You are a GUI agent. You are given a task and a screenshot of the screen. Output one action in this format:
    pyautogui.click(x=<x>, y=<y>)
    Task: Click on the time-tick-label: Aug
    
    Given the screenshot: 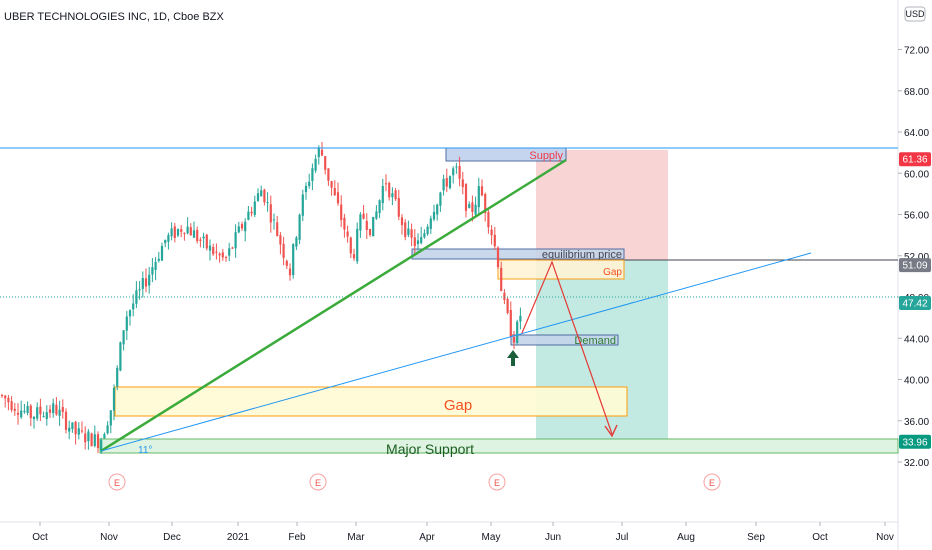 What is the action you would take?
    pyautogui.click(x=686, y=537)
    